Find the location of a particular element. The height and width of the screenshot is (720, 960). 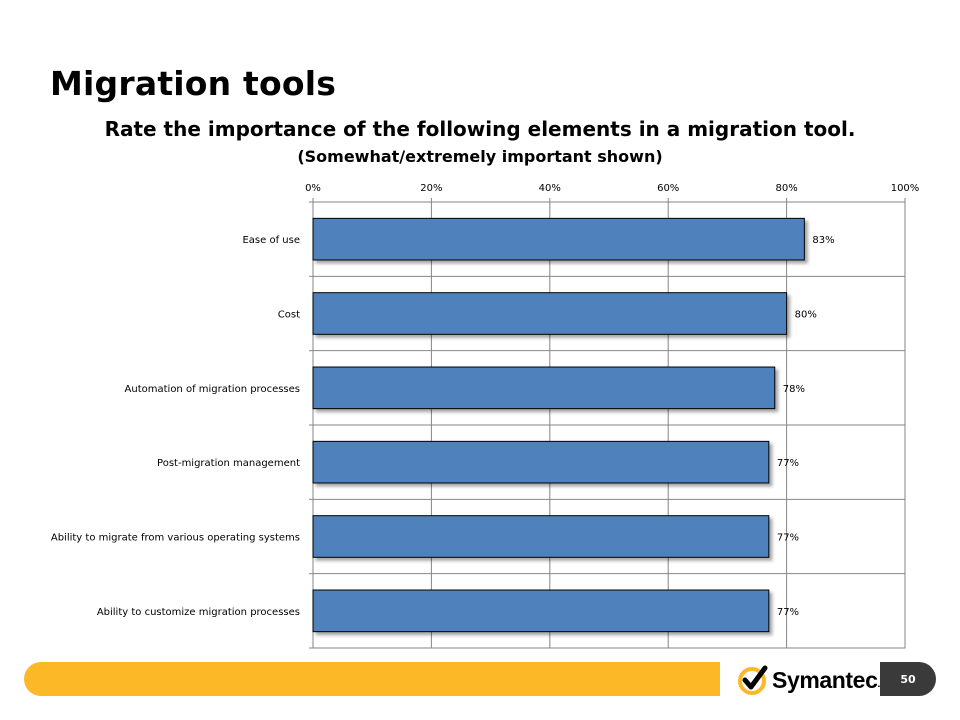

x-tick-label: 100% is located at coordinates (905, 188).